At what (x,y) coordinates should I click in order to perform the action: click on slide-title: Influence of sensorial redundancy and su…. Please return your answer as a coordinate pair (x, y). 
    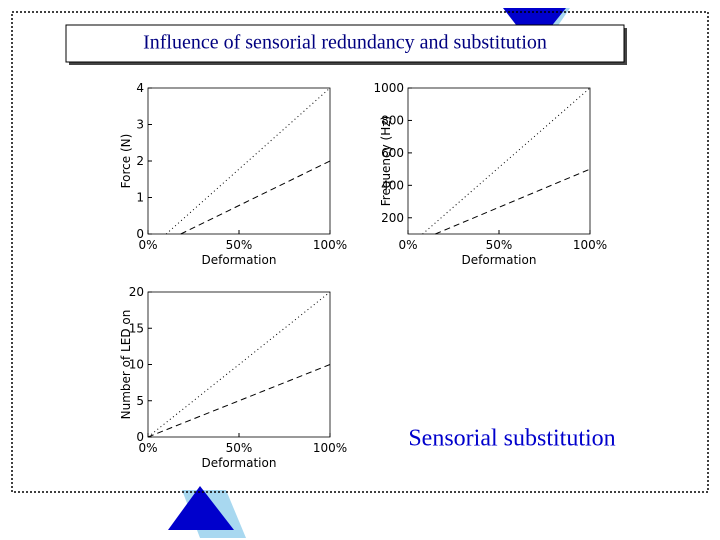
    Looking at the image, I should click on (345, 43).